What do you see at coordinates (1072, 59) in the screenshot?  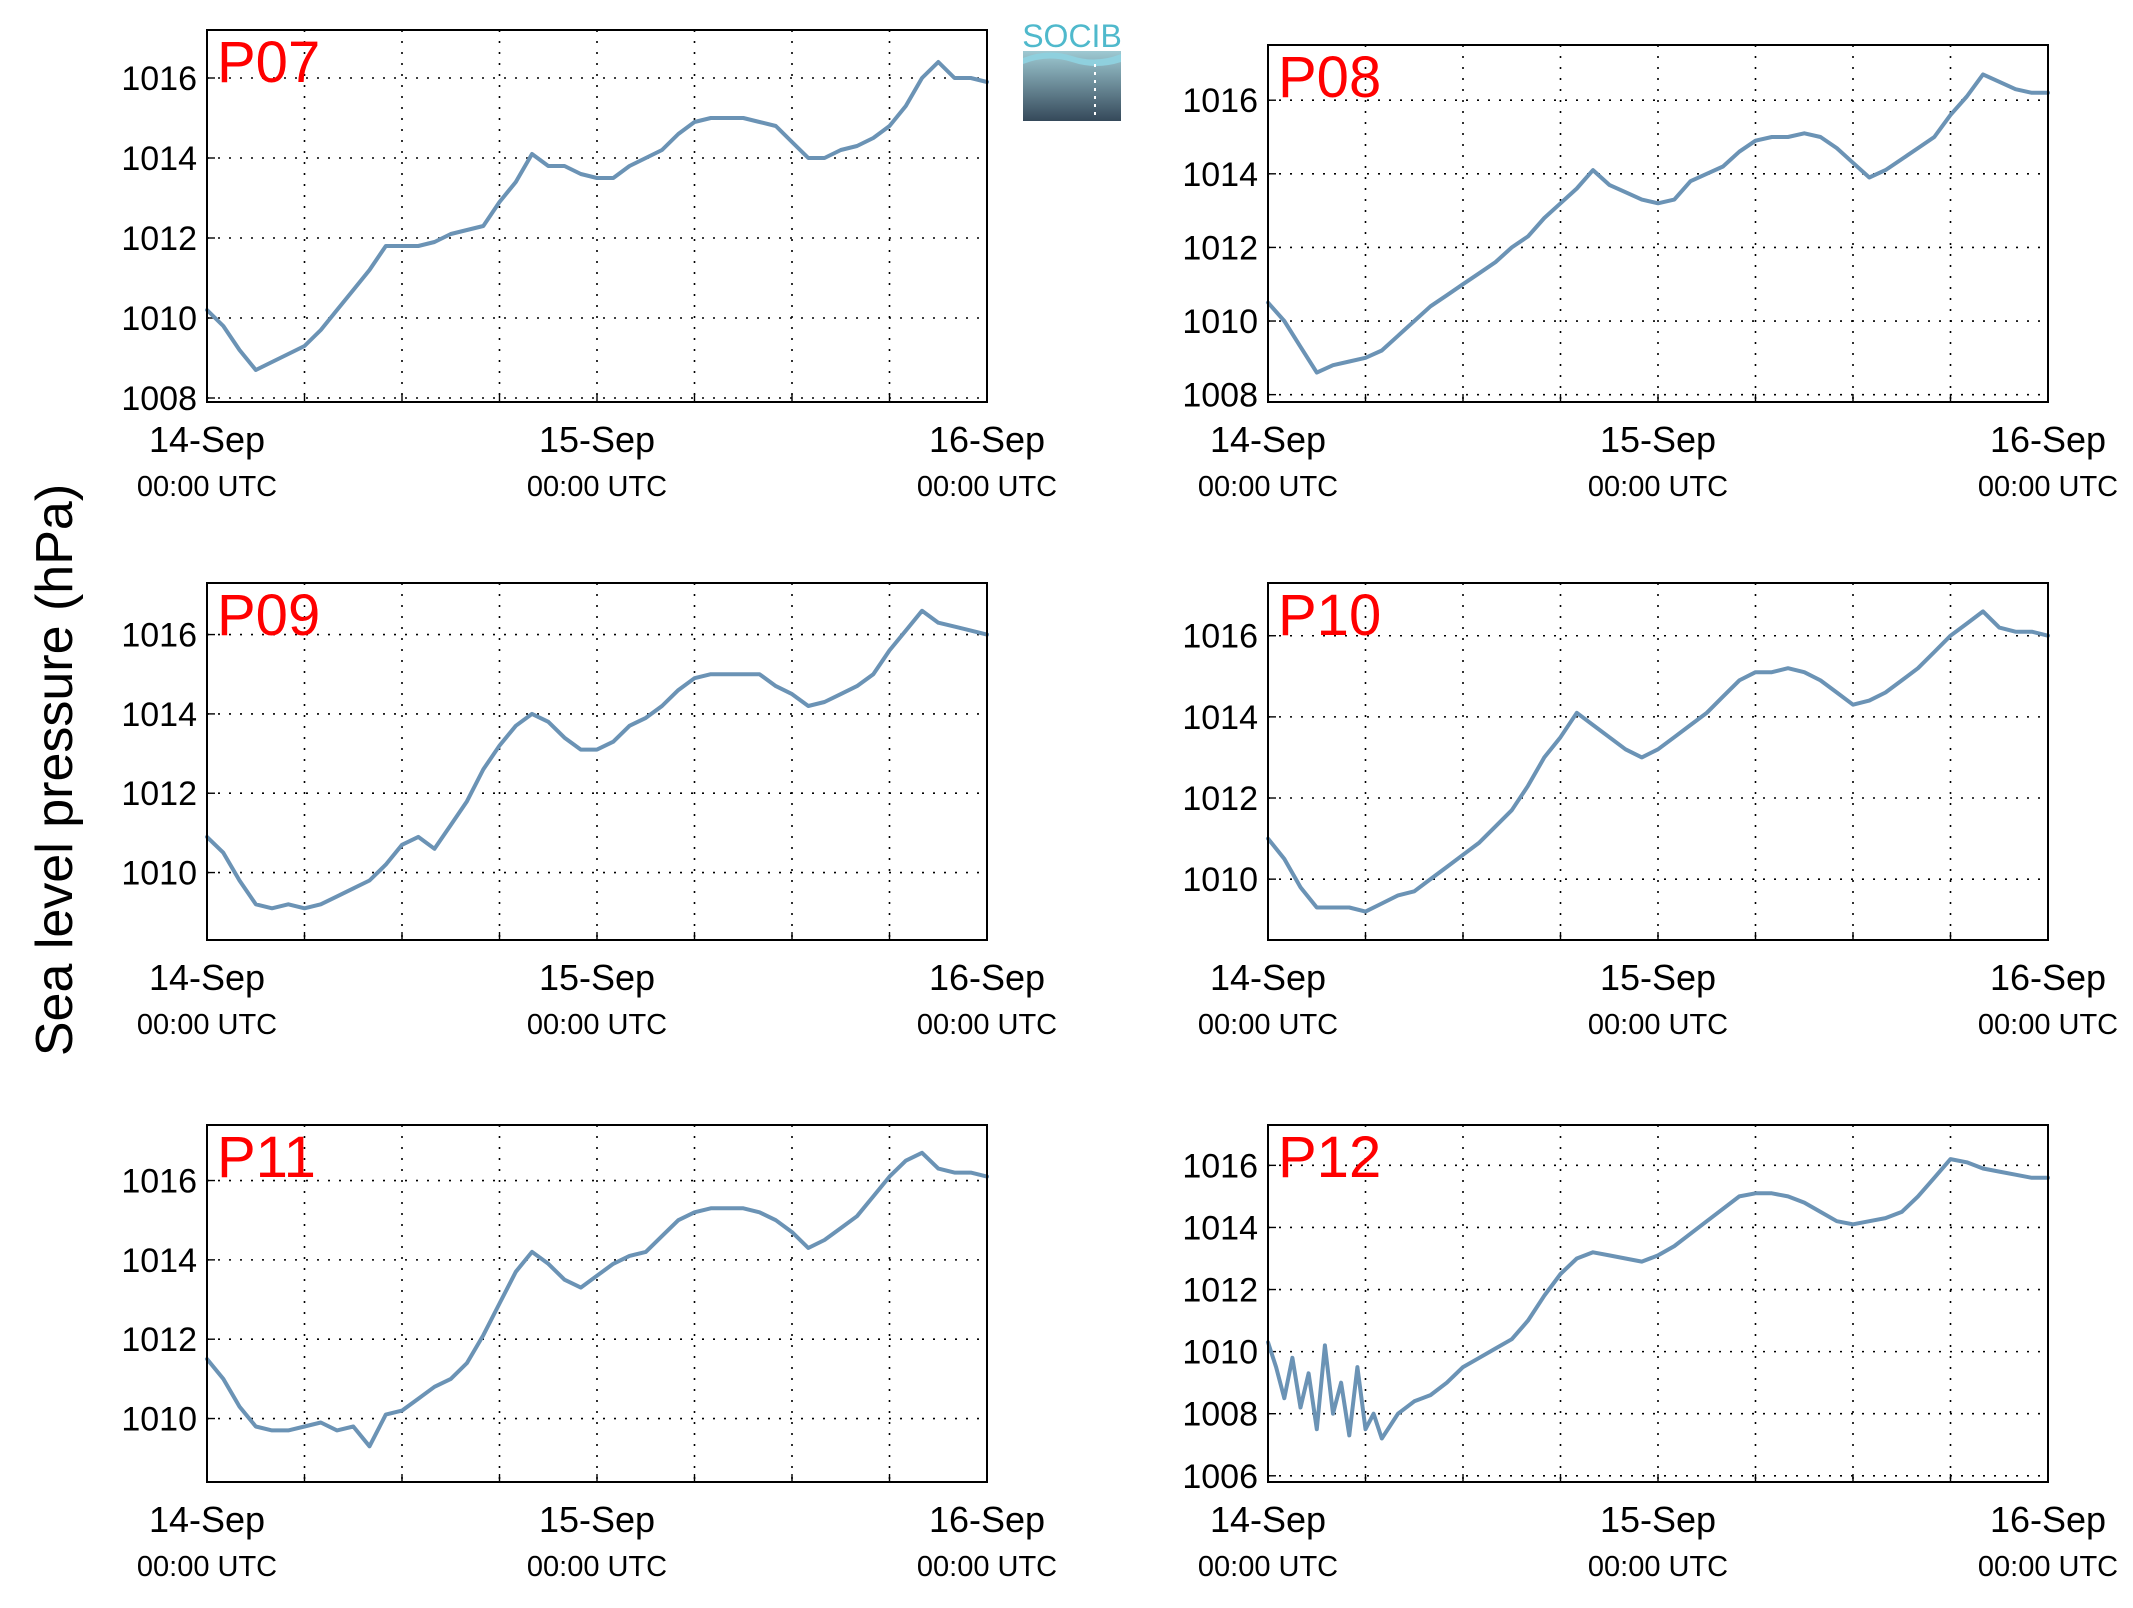 I see `logo-wave-icon` at bounding box center [1072, 59].